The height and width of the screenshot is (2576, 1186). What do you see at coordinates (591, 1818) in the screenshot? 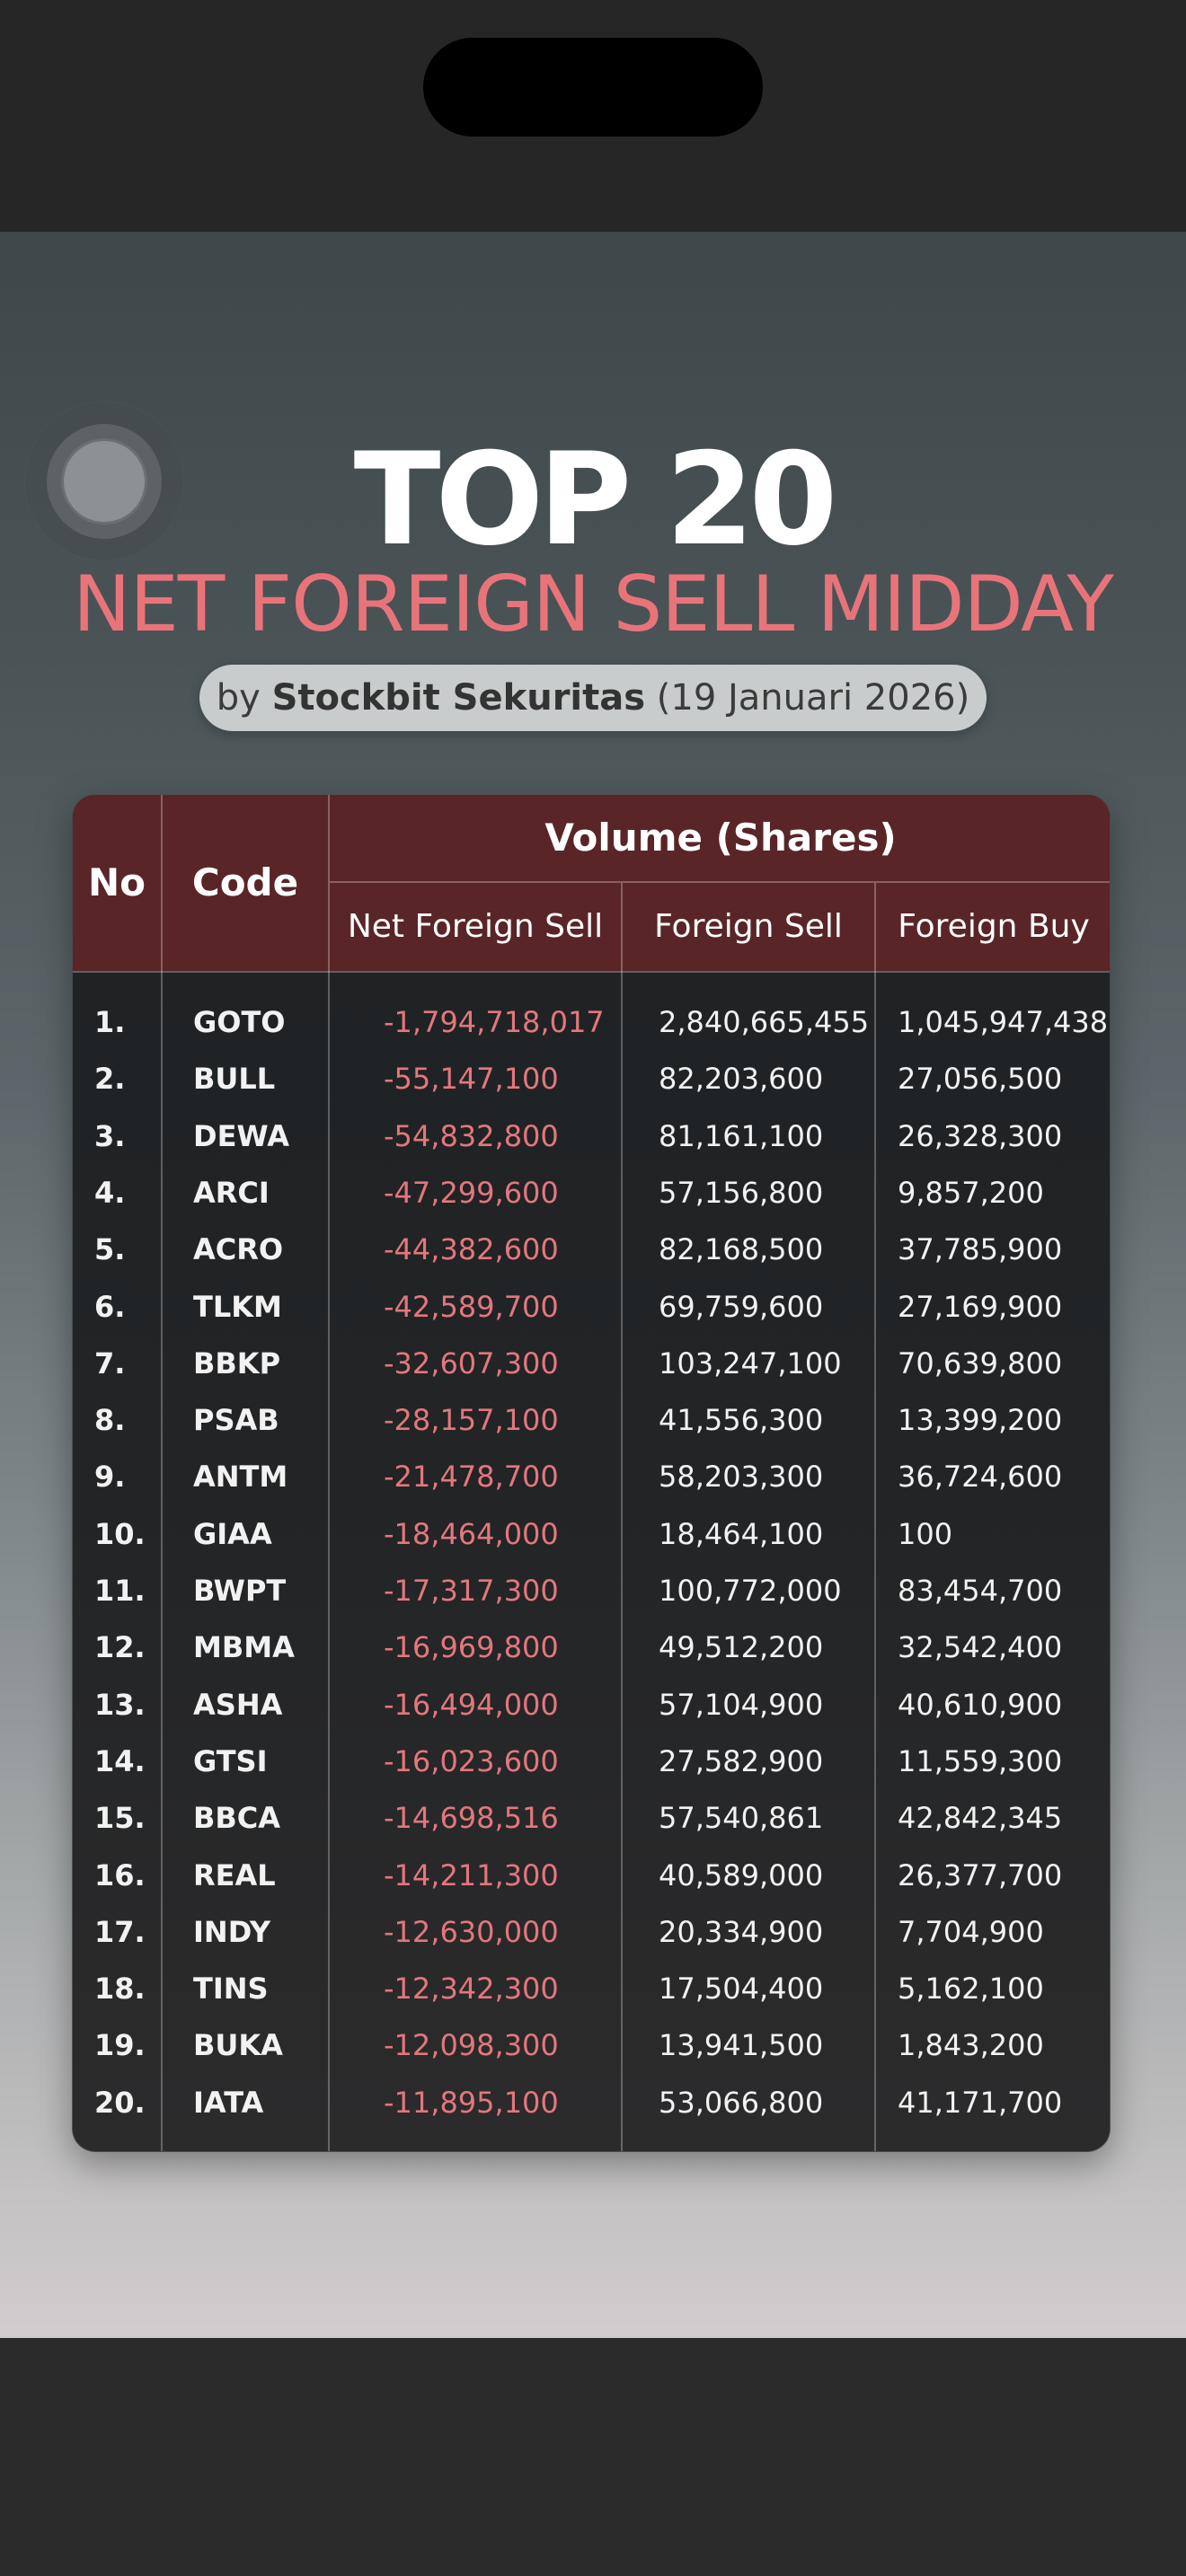
I see `table-row: 15. BBCA -14,698,516 57,540,861 42,842,345` at bounding box center [591, 1818].